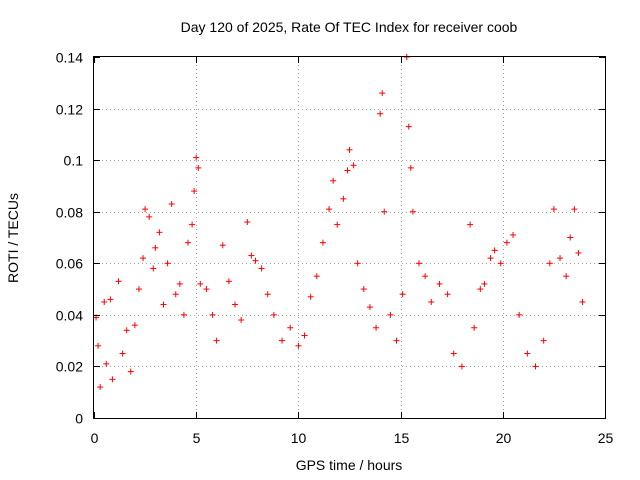 The width and height of the screenshot is (640, 480). I want to click on x-tick-label: 20, so click(504, 438).